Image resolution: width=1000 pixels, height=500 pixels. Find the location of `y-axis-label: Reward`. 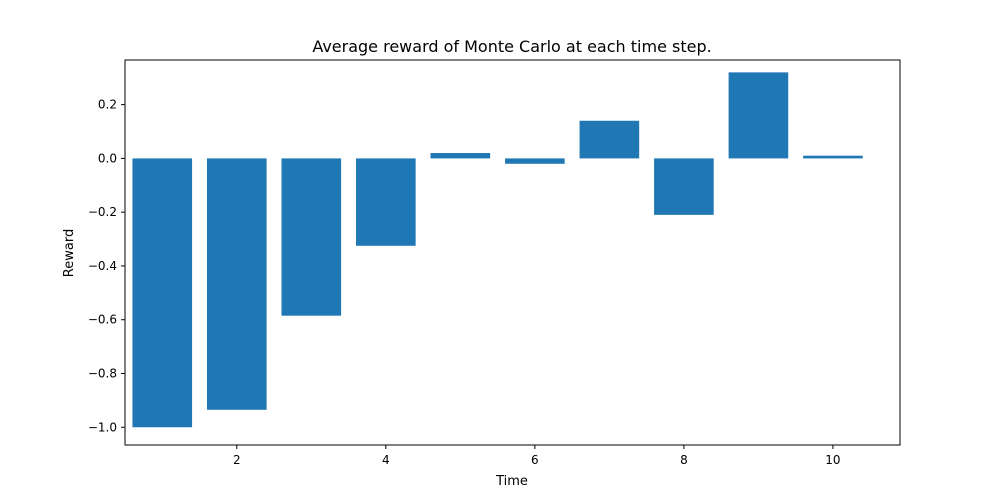

y-axis-label: Reward is located at coordinates (69, 253).